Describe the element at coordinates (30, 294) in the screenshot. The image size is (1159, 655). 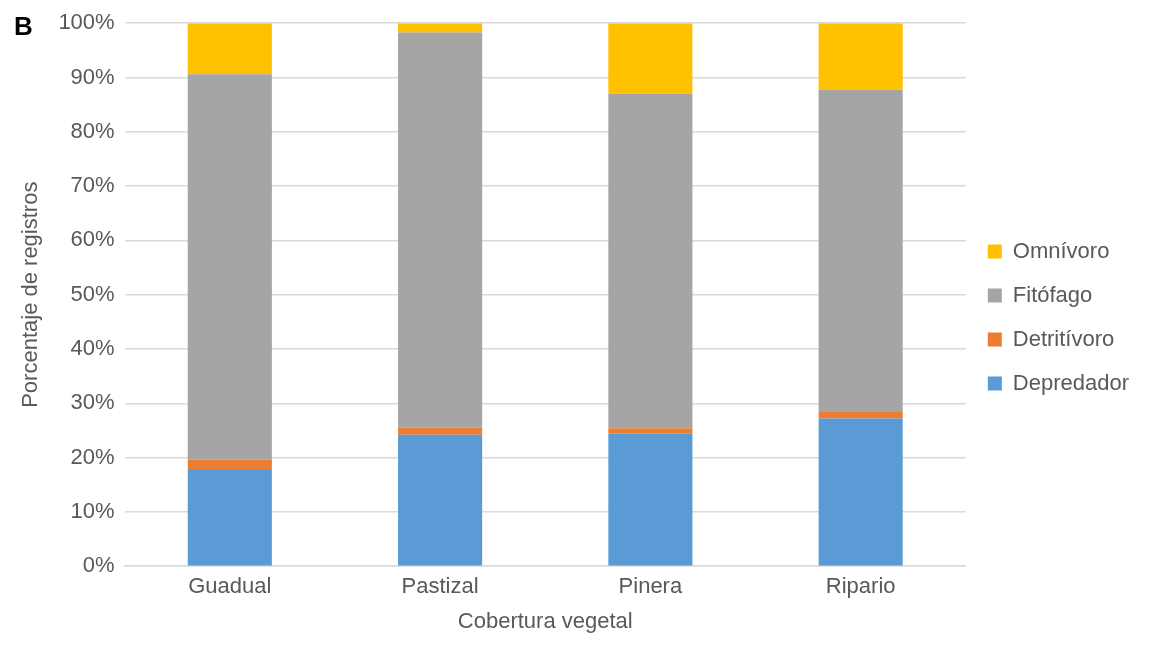
I see `y-axis-title: Porcentaje de registros` at that location.